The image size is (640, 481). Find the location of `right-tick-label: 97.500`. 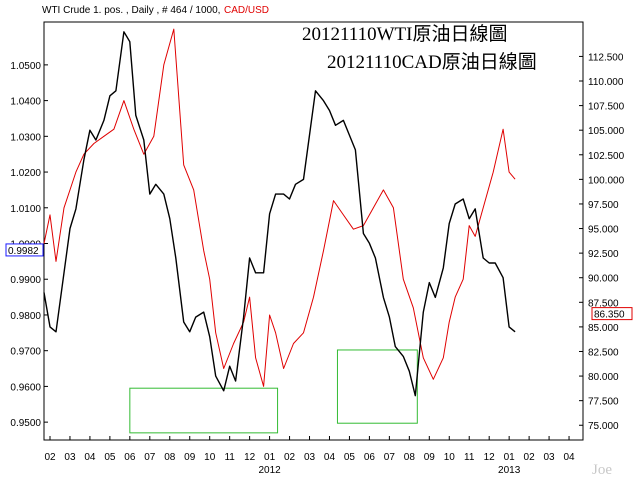

right-tick-label: 97.500 is located at coordinates (603, 205).